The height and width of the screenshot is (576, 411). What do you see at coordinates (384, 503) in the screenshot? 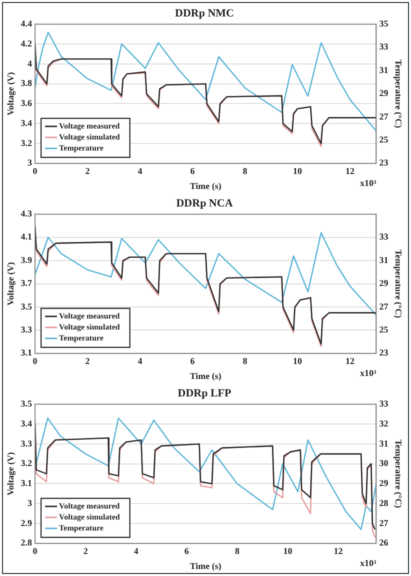
I see `y2-tick-label: 28` at bounding box center [384, 503].